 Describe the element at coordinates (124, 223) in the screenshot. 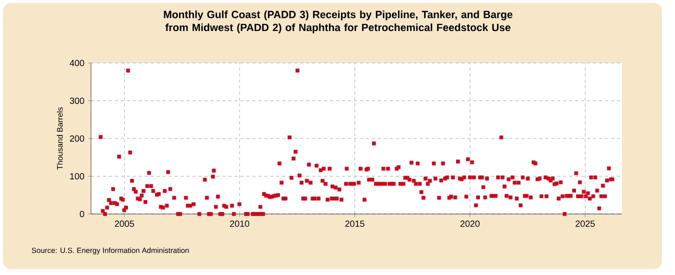

I see `x-tick-label: 2005` at that location.